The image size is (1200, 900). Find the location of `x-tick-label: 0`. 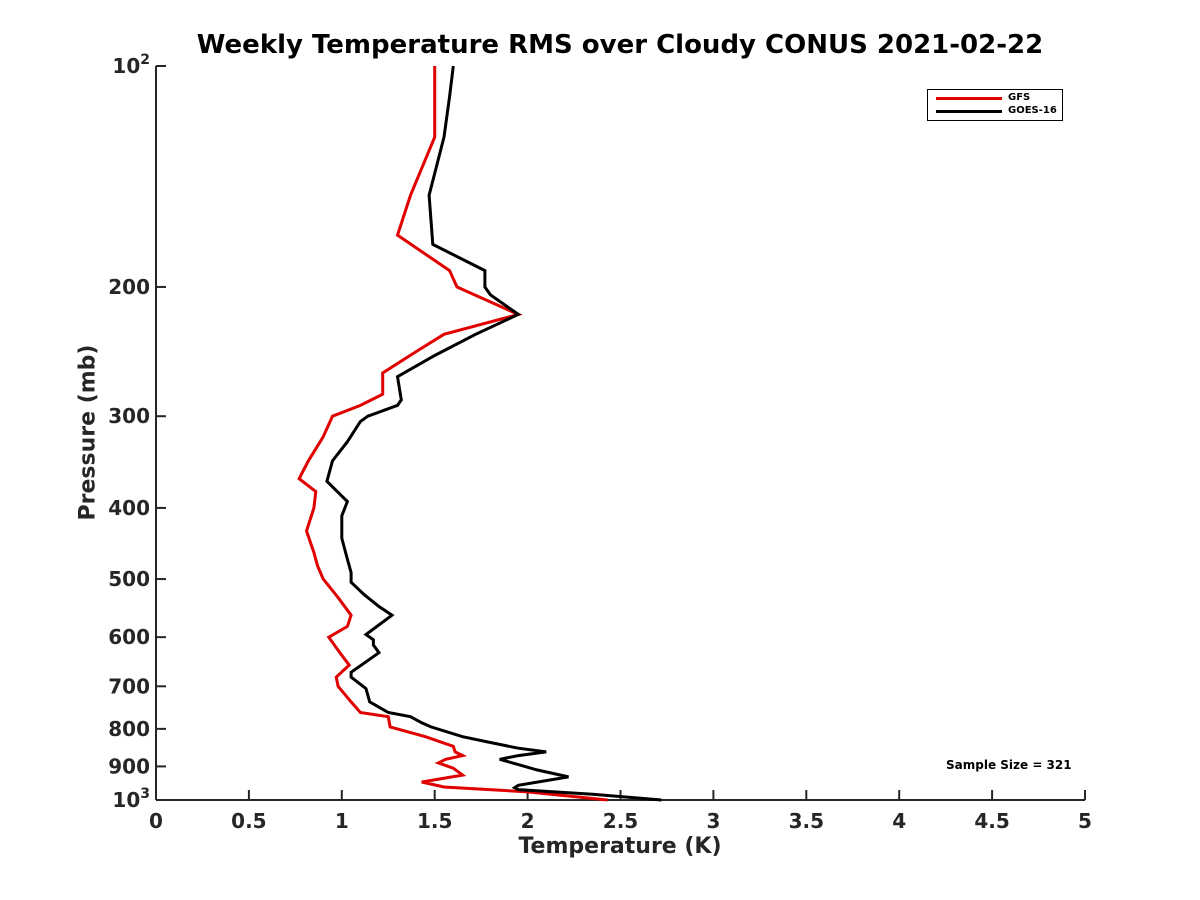

x-tick-label: 0 is located at coordinates (156, 821).